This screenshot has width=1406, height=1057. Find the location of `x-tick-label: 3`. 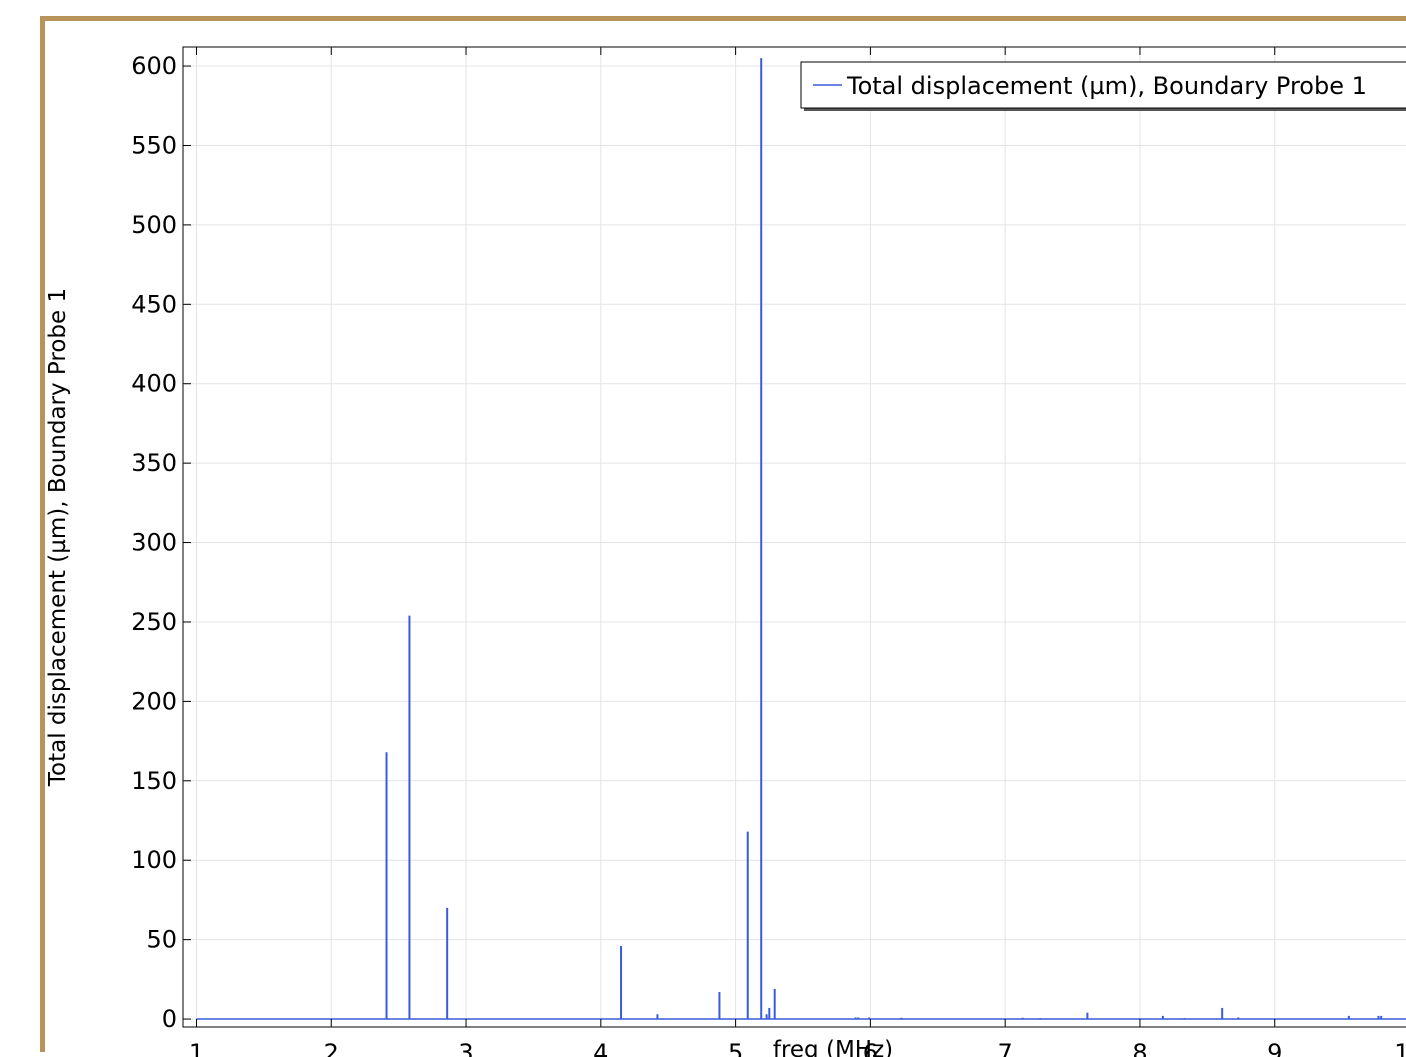

x-tick-label: 3 is located at coordinates (465, 1048).